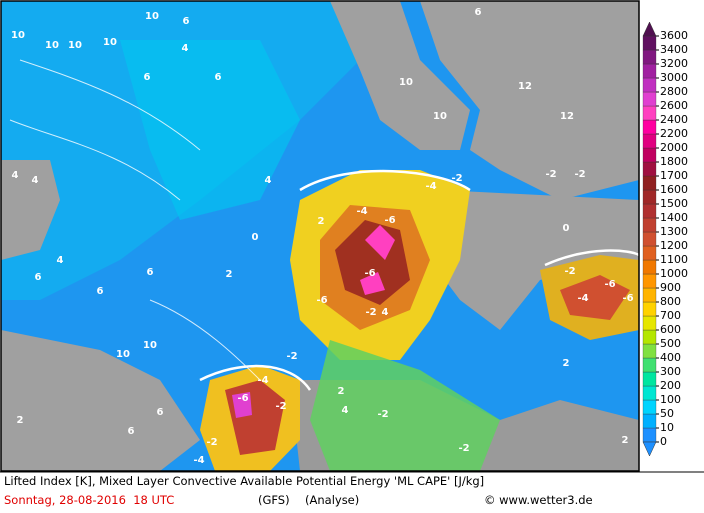  I want to click on cape-core, so click(242, 405).